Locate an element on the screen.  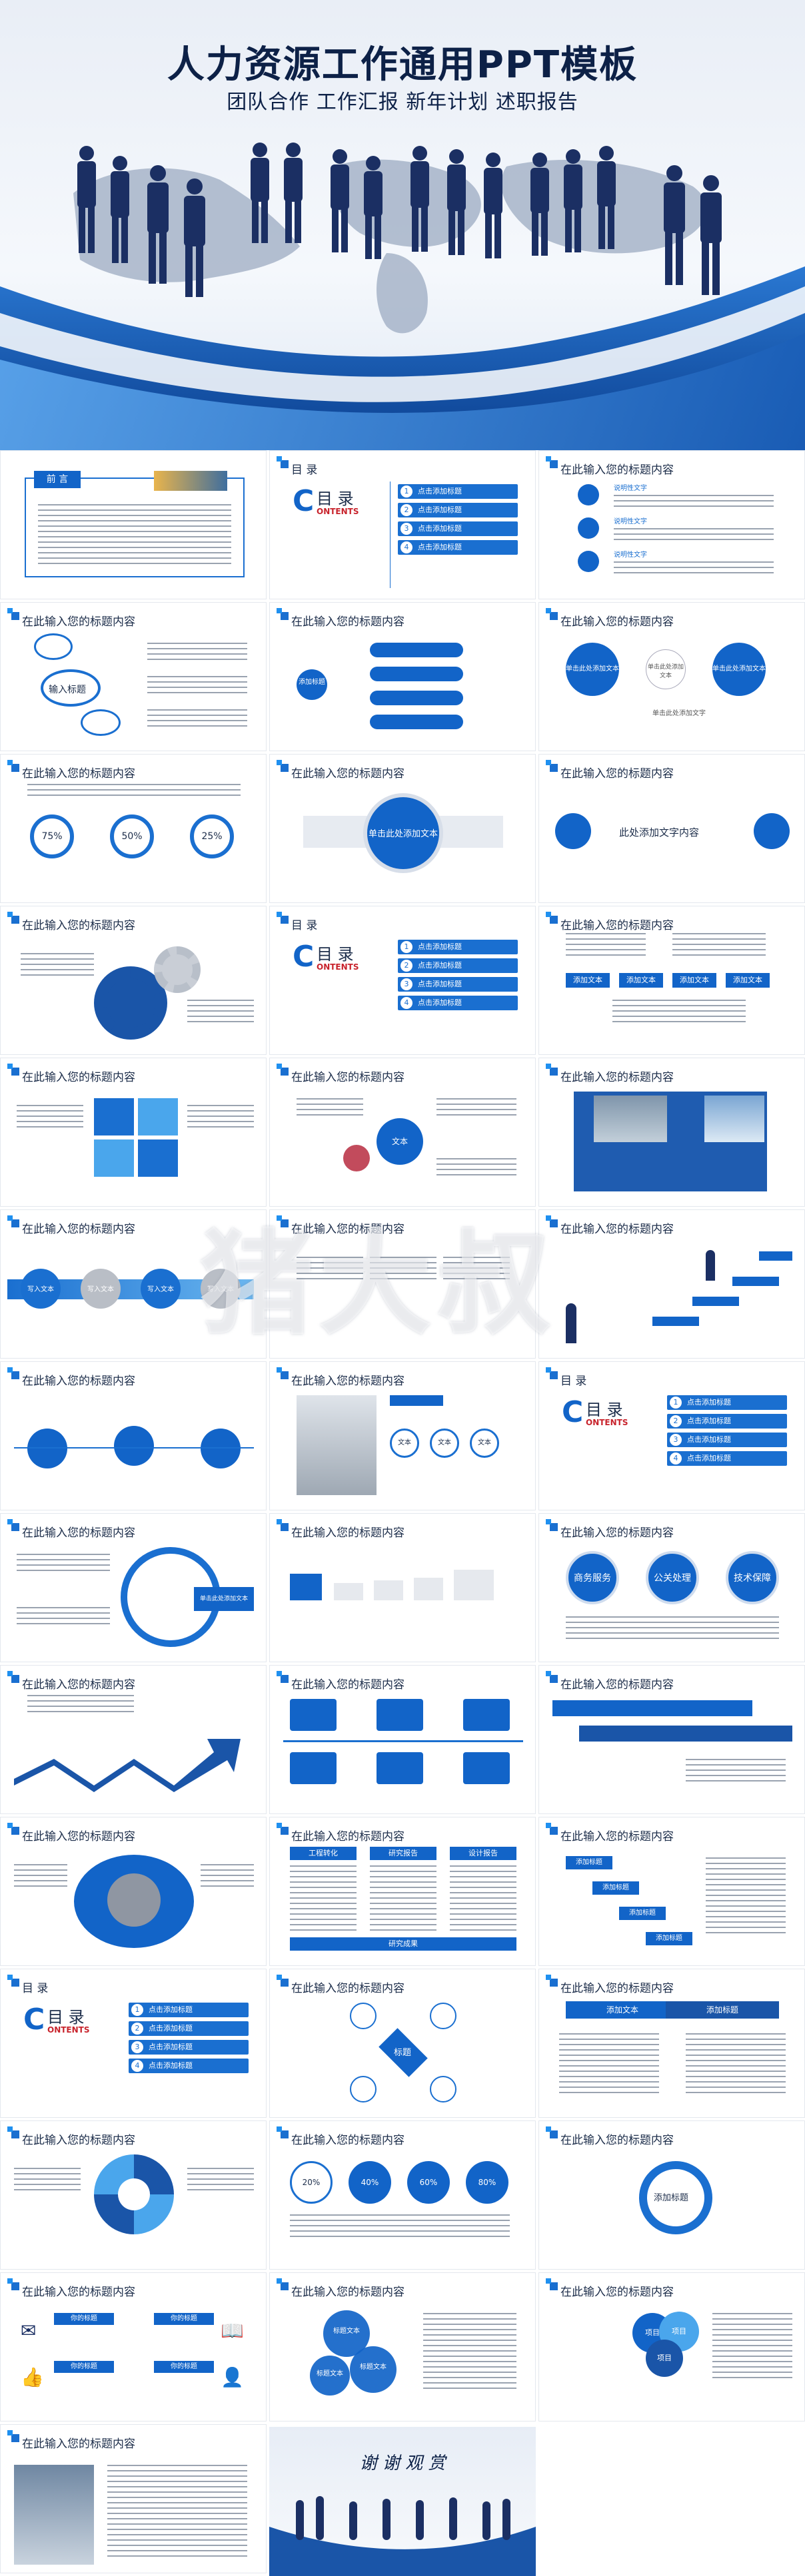
preface-text-lines is located at coordinates (134, 534).